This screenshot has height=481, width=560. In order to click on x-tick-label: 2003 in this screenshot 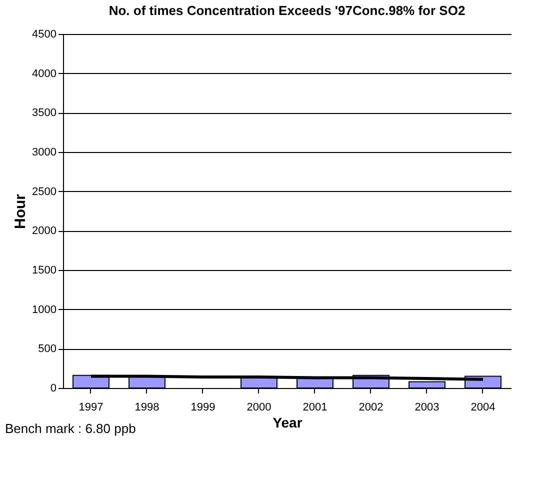, I will do `click(427, 408)`.